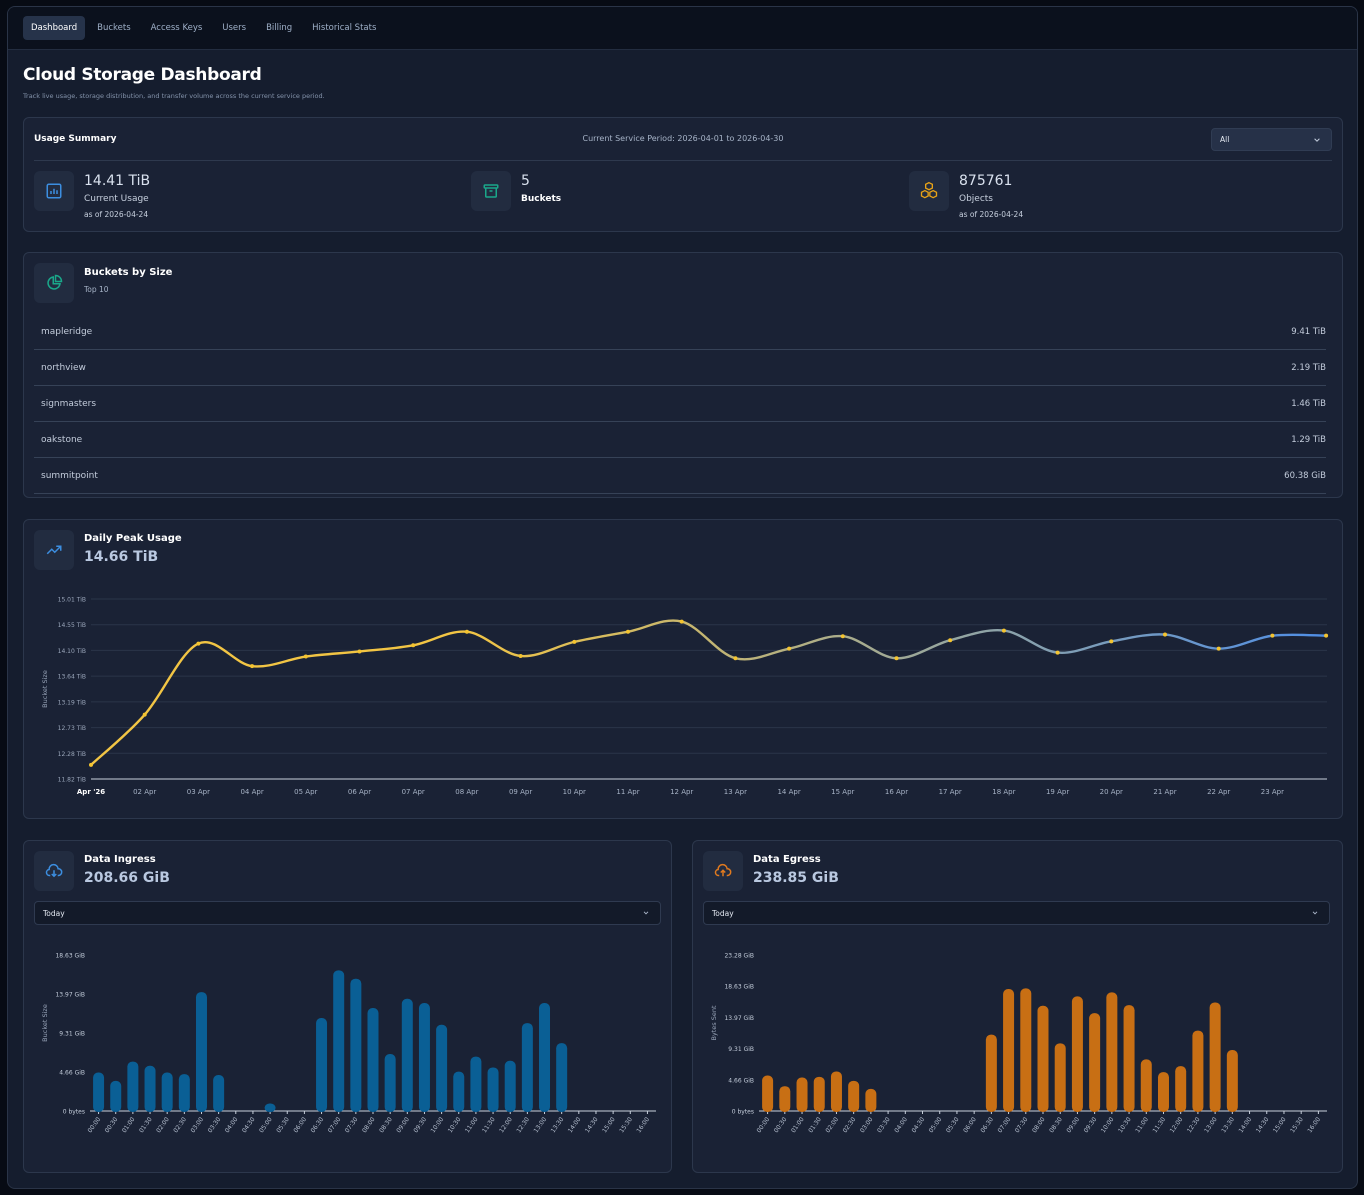 Image resolution: width=1364 pixels, height=1195 pixels. I want to click on y-tick-label: 9.31 GiB, so click(72, 1034).